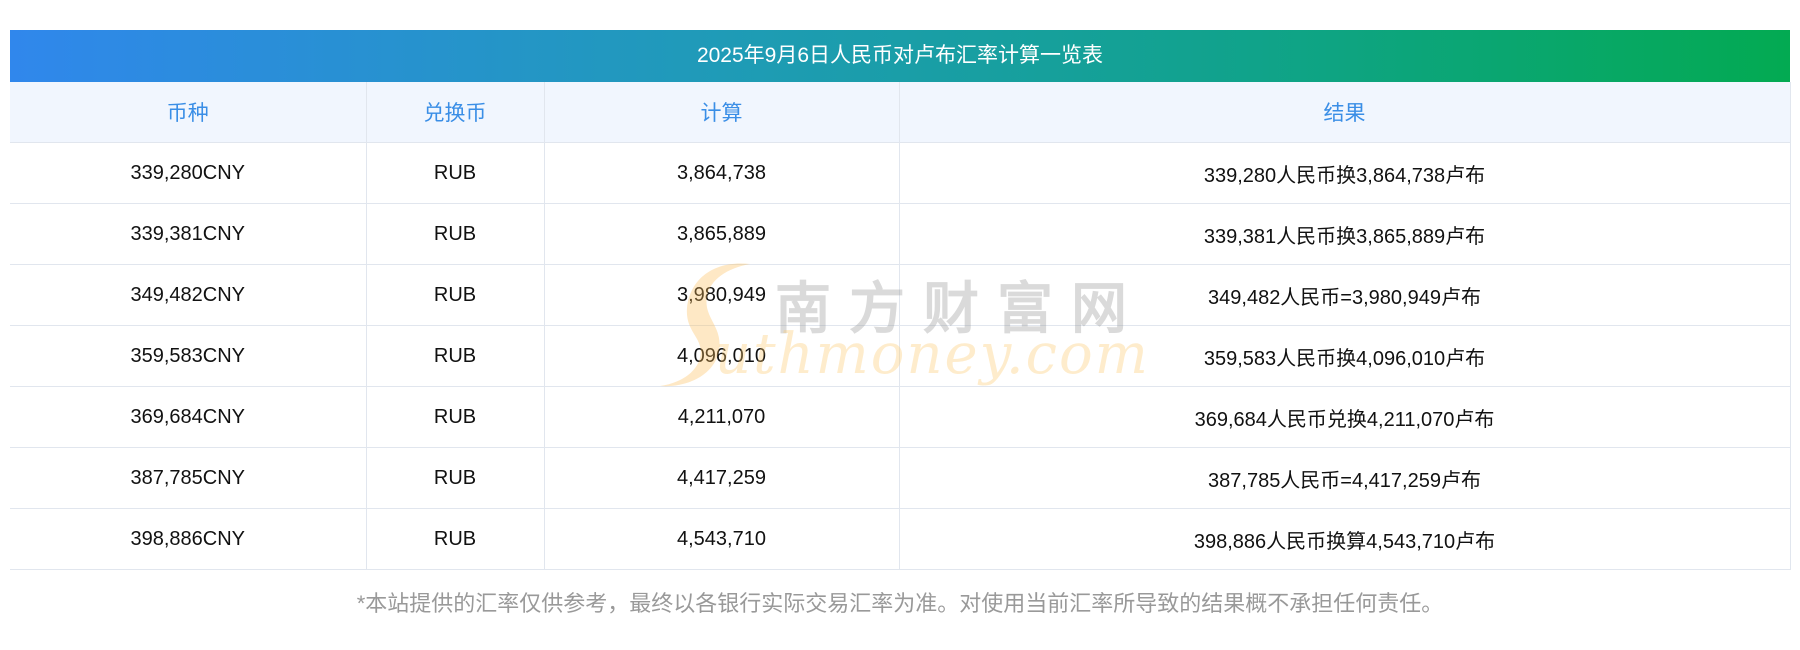 This screenshot has width=1800, height=650. Describe the element at coordinates (188, 417) in the screenshot. I see `cell-currency: 369,684CNY` at that location.